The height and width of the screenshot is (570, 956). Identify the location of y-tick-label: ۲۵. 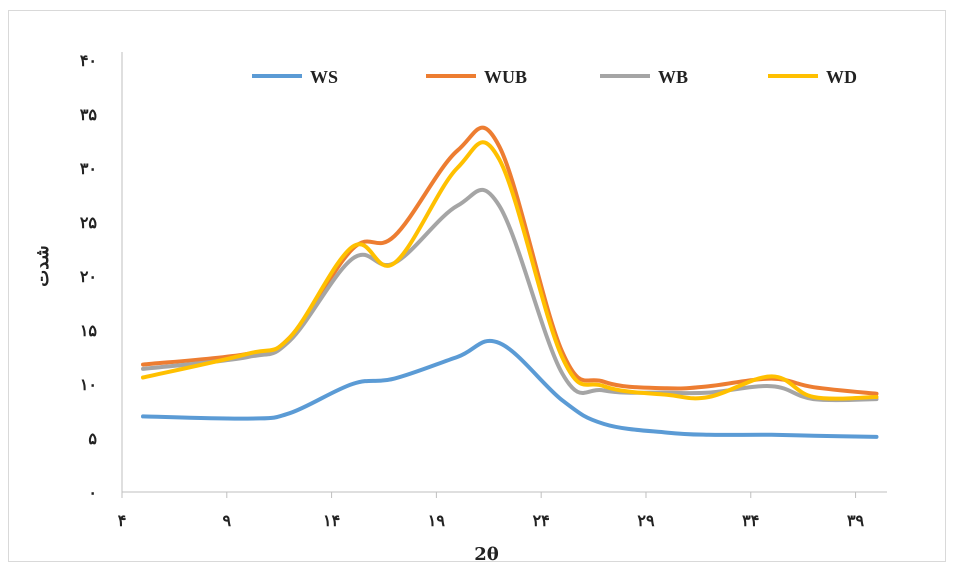
(89, 222).